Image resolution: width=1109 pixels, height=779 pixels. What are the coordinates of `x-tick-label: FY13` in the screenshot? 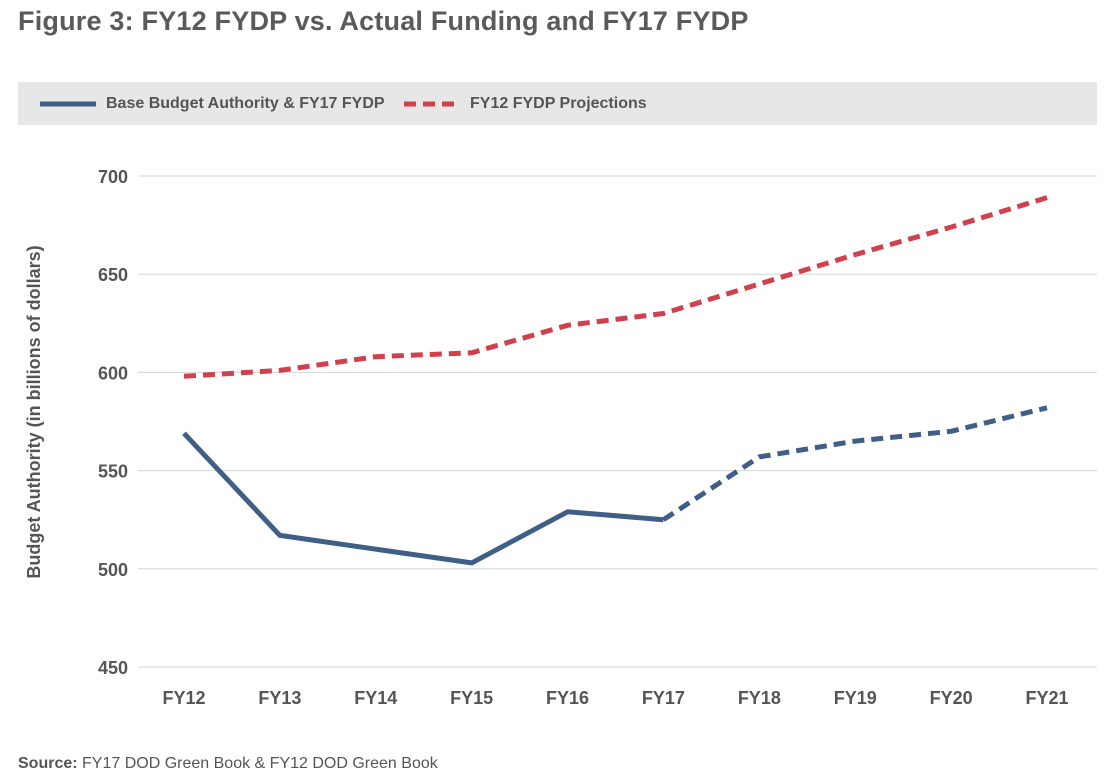 It's located at (279, 698).